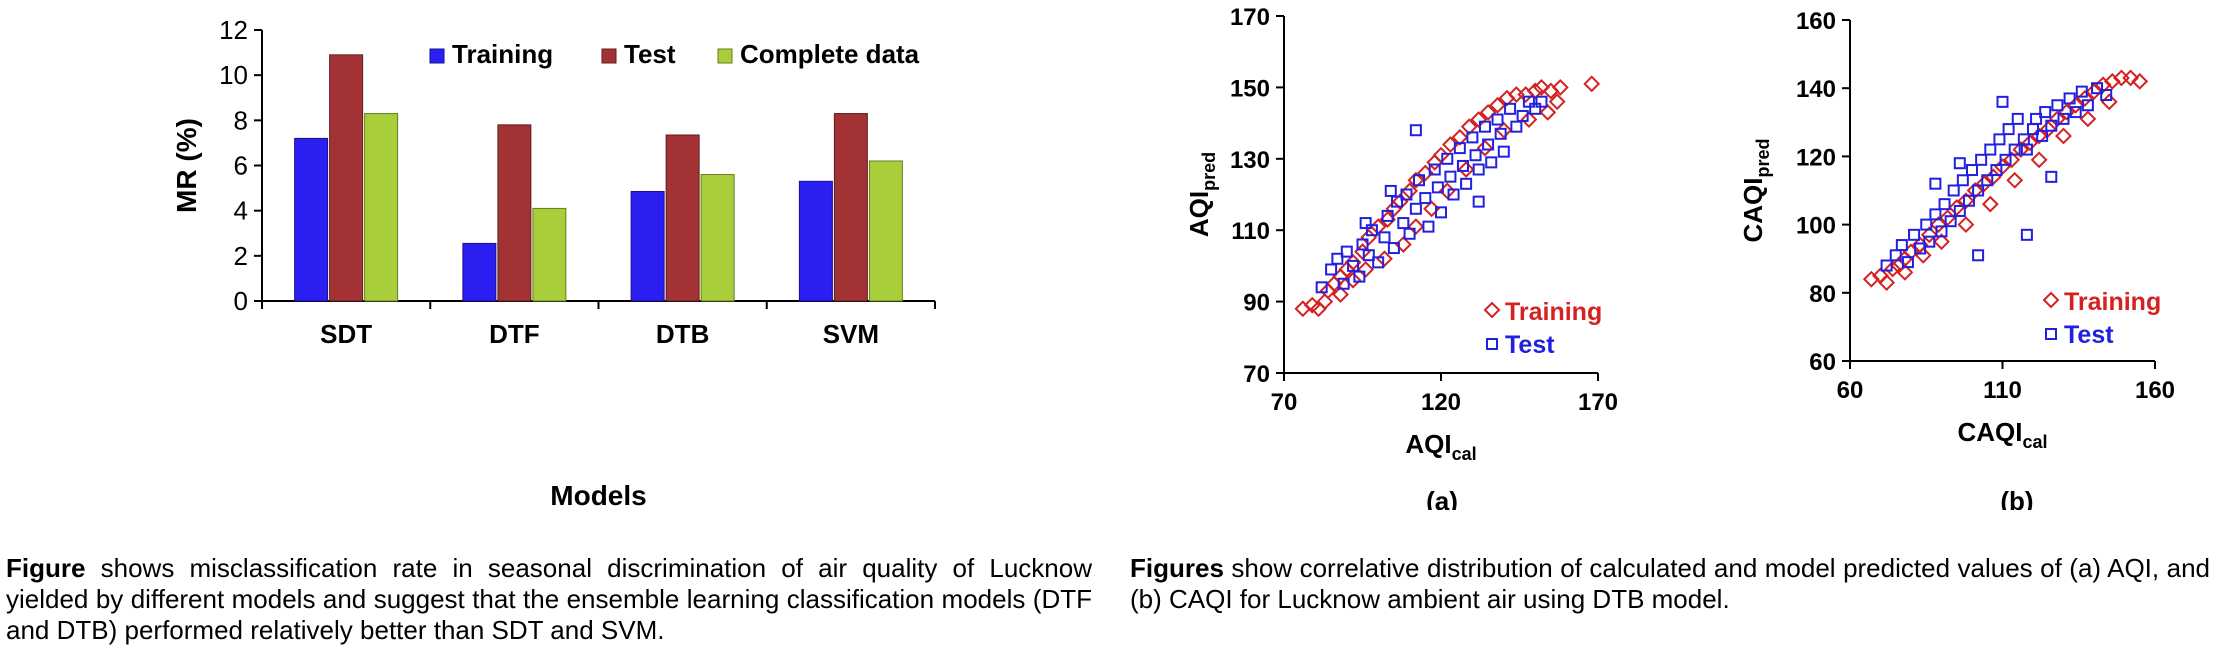  Describe the element at coordinates (725, 56) in the screenshot. I see `legend-swatch` at that location.